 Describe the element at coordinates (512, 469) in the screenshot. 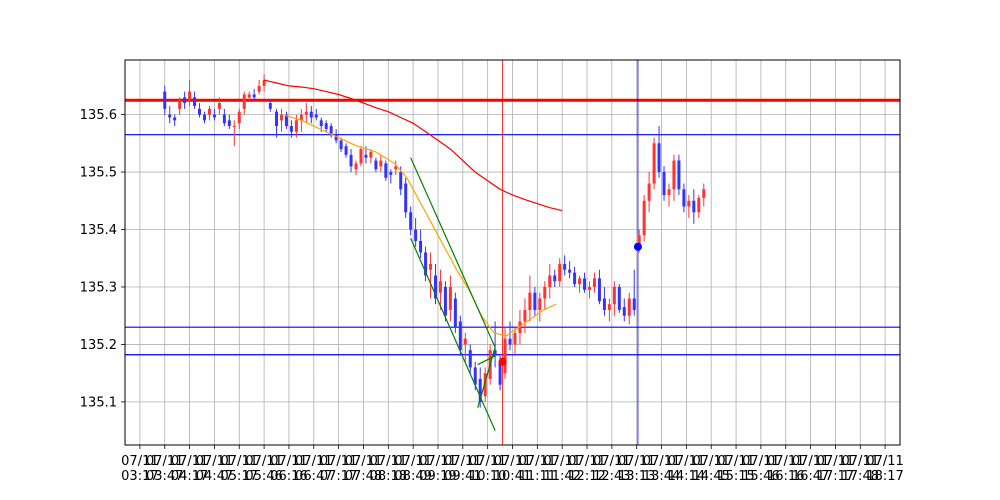

I see `x-tick-label: 07/11 10:41` at that location.